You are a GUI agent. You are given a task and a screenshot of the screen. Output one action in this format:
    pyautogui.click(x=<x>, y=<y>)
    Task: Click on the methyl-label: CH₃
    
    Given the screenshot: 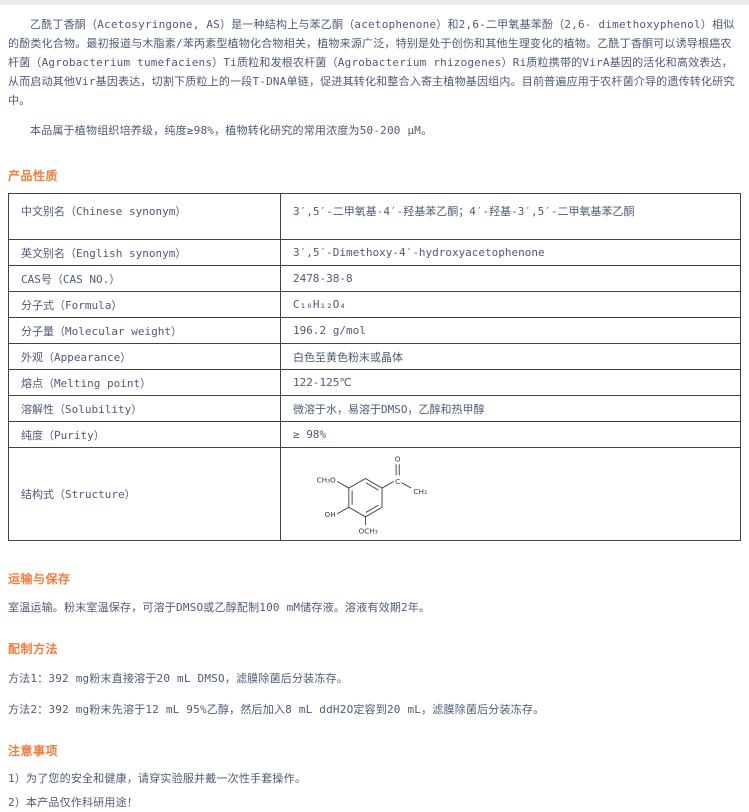 What is the action you would take?
    pyautogui.click(x=420, y=491)
    